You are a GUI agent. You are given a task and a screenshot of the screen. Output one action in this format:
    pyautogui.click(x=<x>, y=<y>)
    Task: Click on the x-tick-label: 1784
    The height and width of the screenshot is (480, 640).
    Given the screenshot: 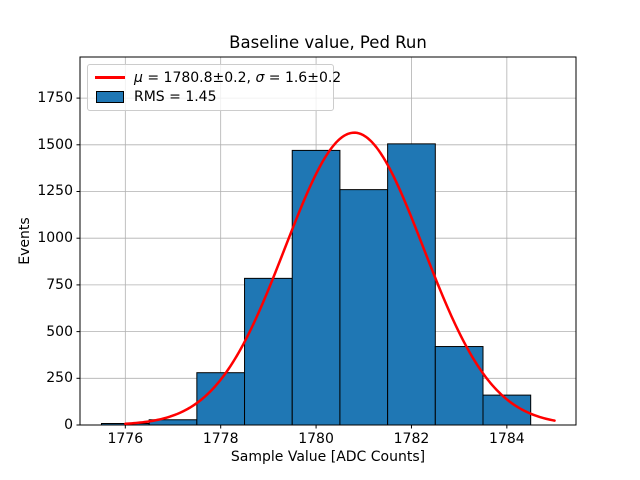 What is the action you would take?
    pyautogui.click(x=507, y=439)
    